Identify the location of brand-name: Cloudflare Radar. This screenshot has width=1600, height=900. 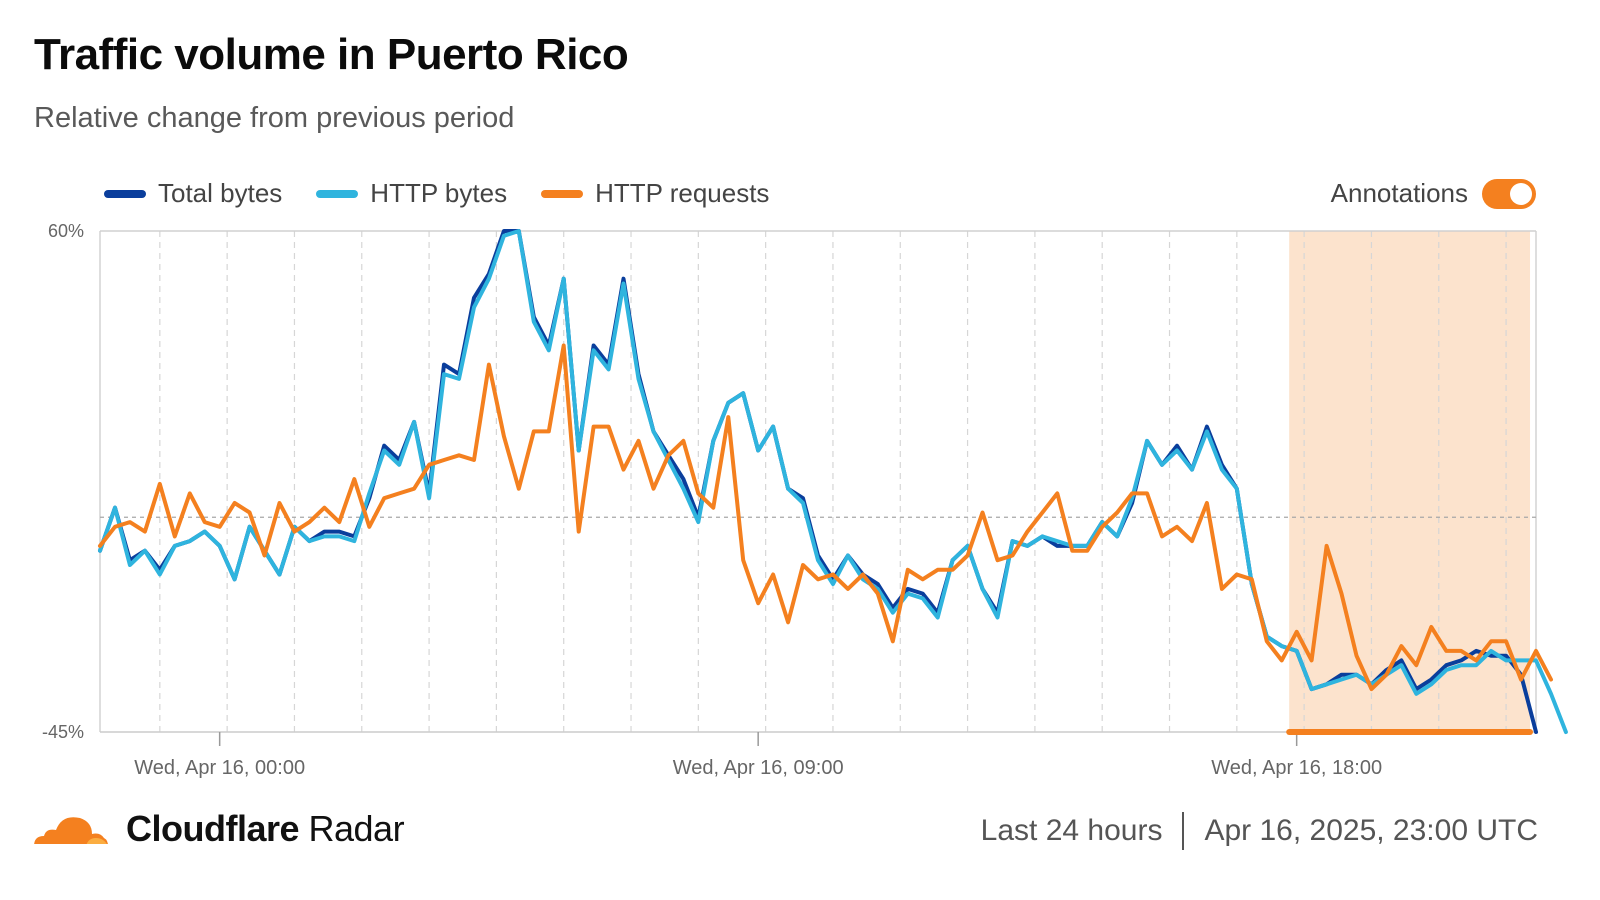
(265, 829).